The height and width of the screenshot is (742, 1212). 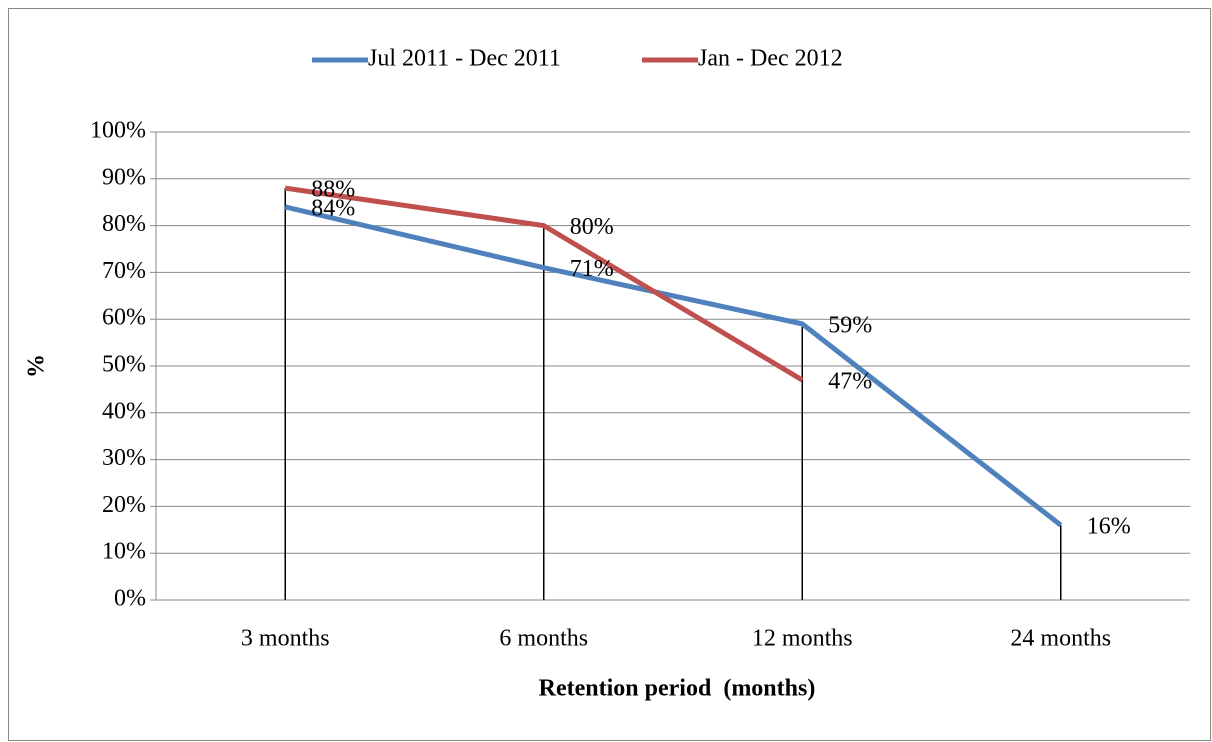 What do you see at coordinates (850, 382) in the screenshot?
I see `data-label: 47%` at bounding box center [850, 382].